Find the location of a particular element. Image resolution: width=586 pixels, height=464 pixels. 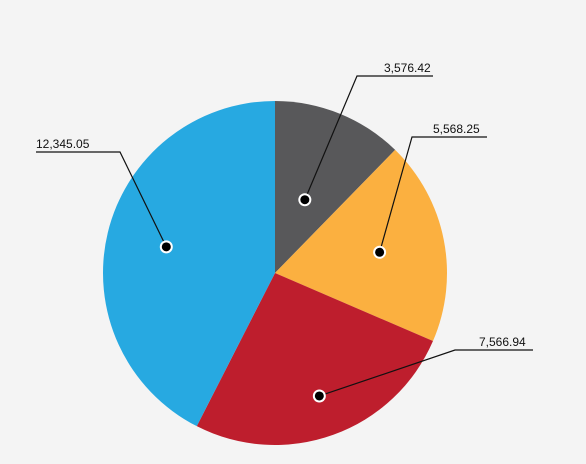

slice-value-label: 3,576.42 is located at coordinates (407, 68).